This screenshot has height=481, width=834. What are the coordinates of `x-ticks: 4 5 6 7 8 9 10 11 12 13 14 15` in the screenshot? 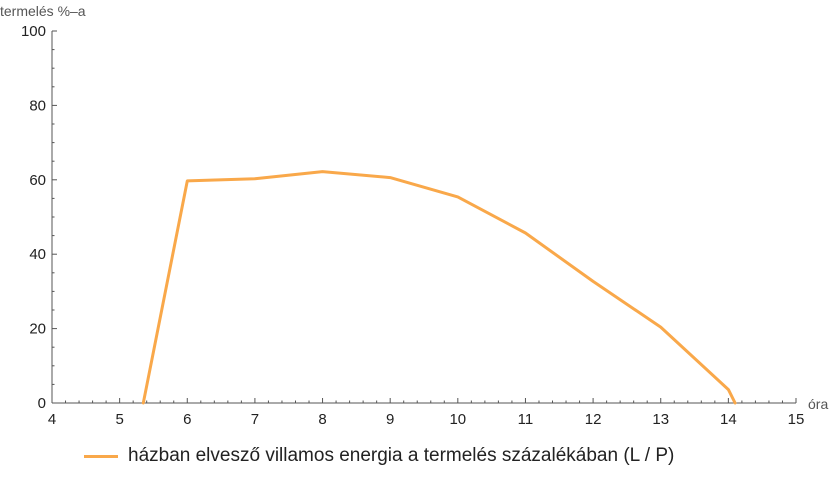 It's located at (426, 413).